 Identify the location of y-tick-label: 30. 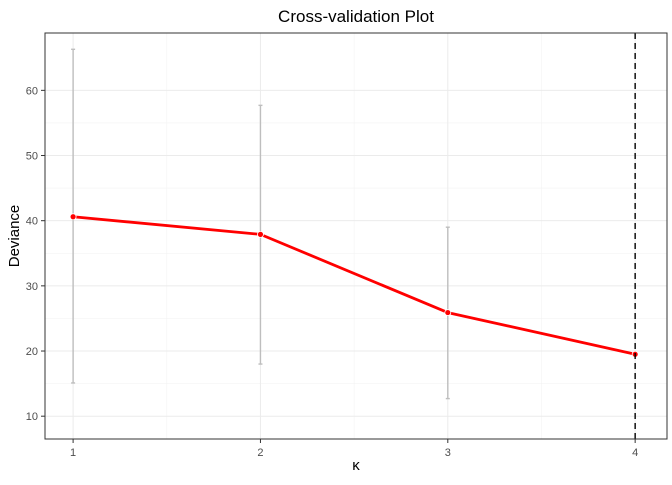
(32, 287).